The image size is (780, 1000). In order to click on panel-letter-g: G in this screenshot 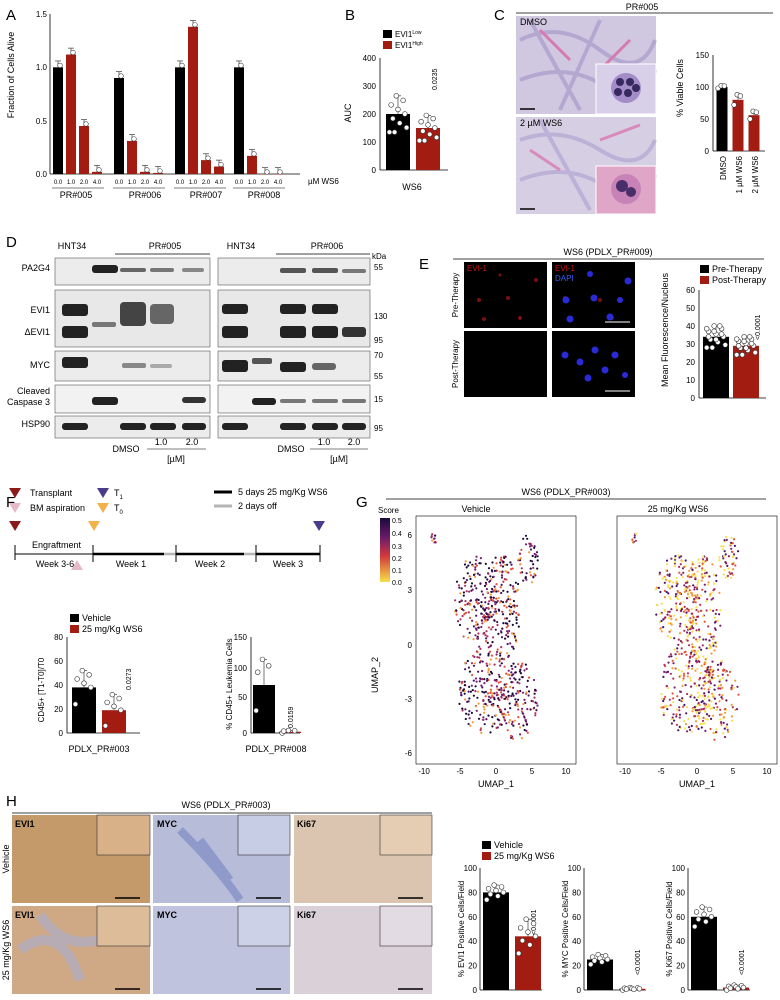, I will do `click(362, 502)`.